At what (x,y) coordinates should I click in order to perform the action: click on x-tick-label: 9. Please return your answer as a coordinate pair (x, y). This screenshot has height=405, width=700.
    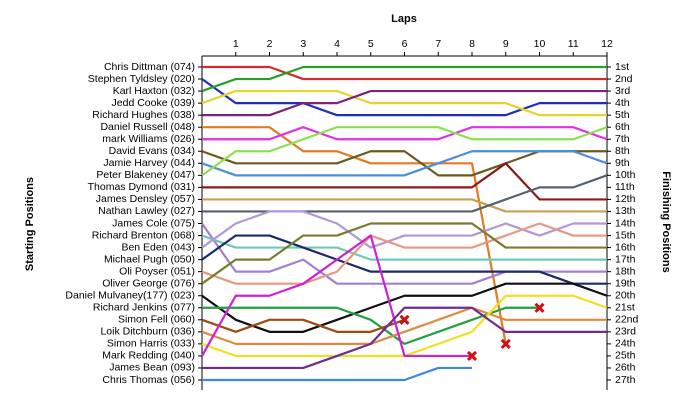
    Looking at the image, I should click on (506, 44).